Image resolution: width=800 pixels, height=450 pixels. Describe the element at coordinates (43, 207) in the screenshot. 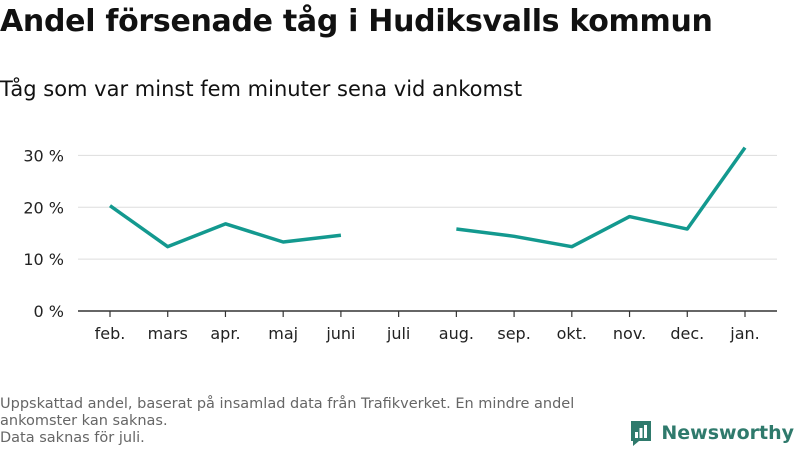

I see `y-tick-label: 20 %` at that location.